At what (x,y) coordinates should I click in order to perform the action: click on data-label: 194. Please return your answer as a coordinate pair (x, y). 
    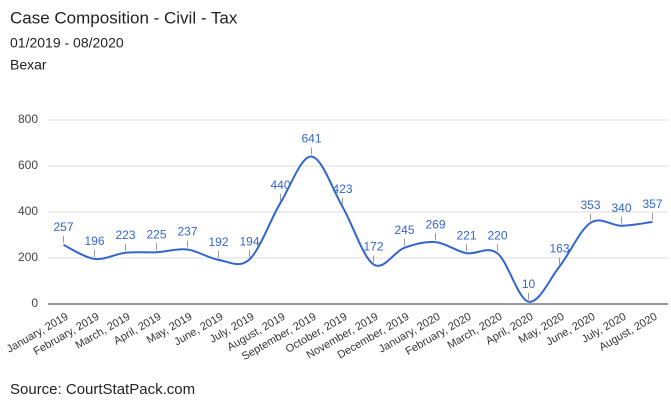
    Looking at the image, I should click on (249, 242).